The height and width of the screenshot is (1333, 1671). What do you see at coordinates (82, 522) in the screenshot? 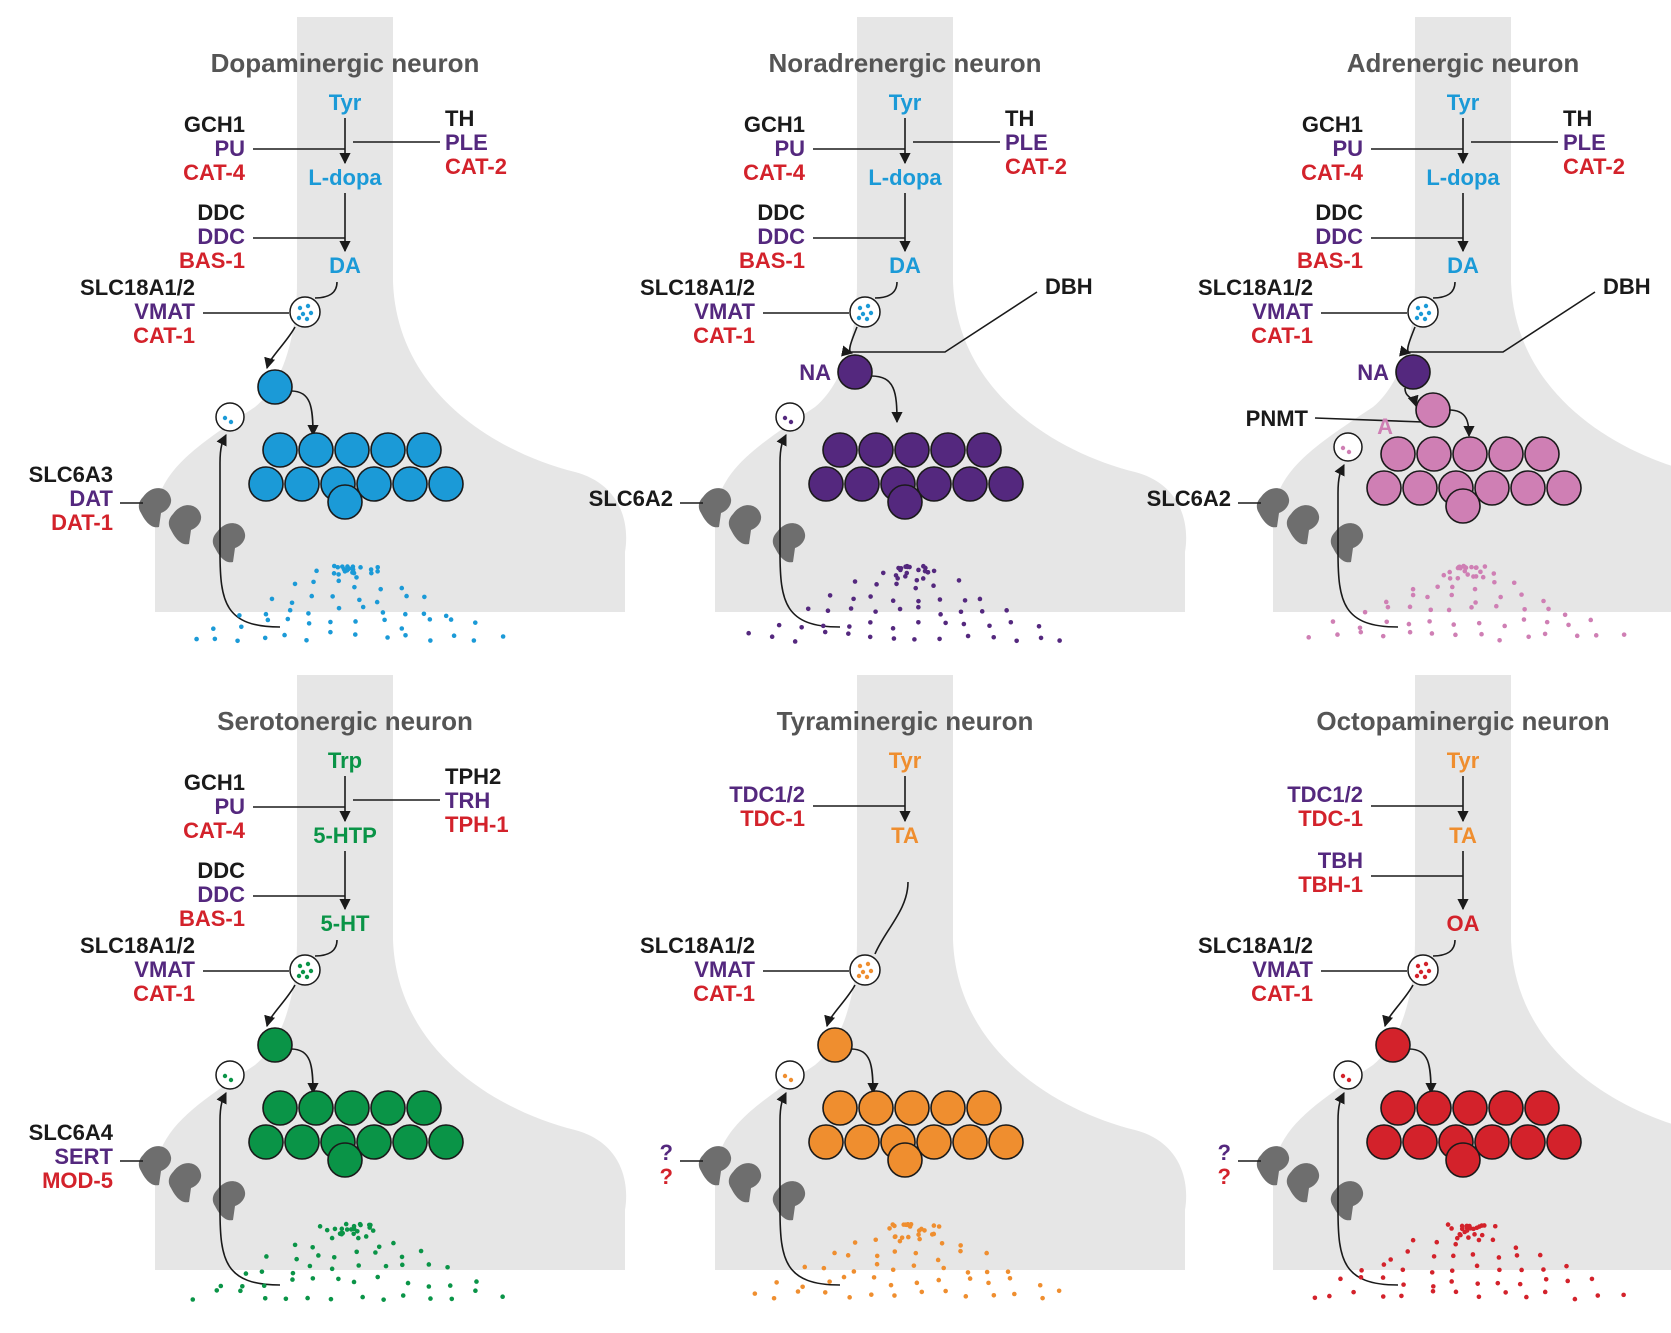
I see `enzyme-label: DAT-1` at bounding box center [82, 522].